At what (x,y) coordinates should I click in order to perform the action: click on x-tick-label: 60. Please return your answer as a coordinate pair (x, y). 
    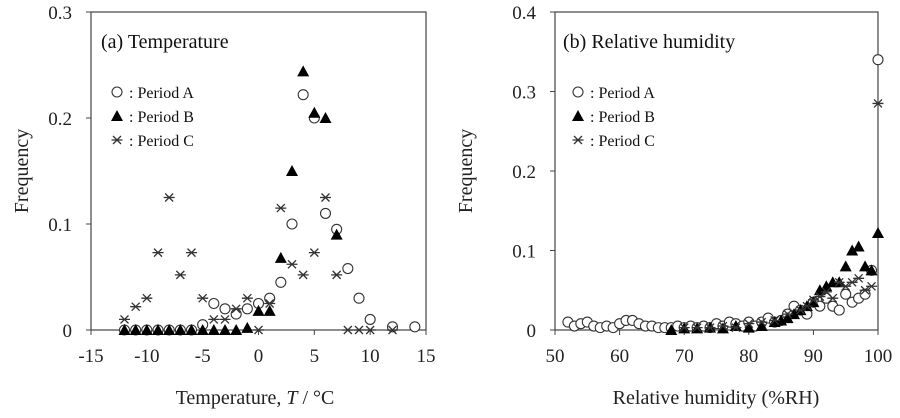
    Looking at the image, I should click on (619, 356).